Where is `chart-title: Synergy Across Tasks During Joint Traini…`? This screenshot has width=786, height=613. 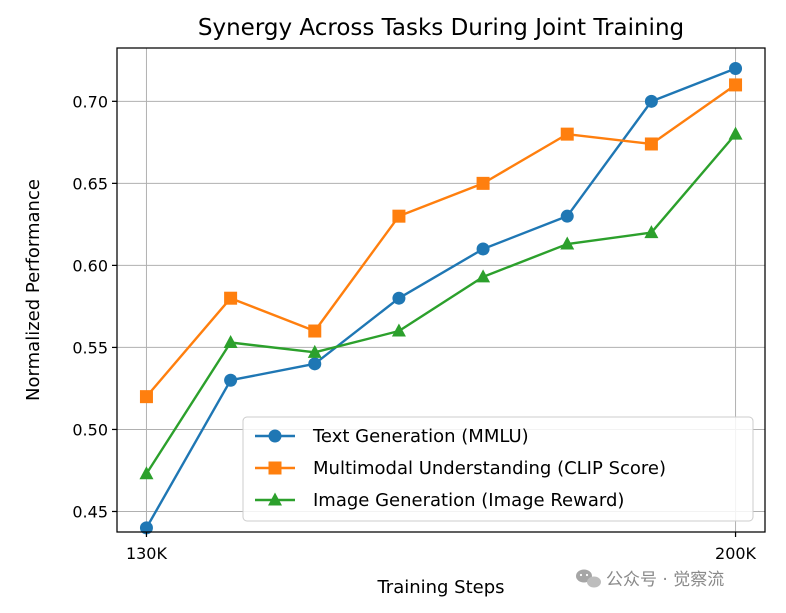 chart-title: Synergy Across Tasks During Joint Traini… is located at coordinates (441, 28).